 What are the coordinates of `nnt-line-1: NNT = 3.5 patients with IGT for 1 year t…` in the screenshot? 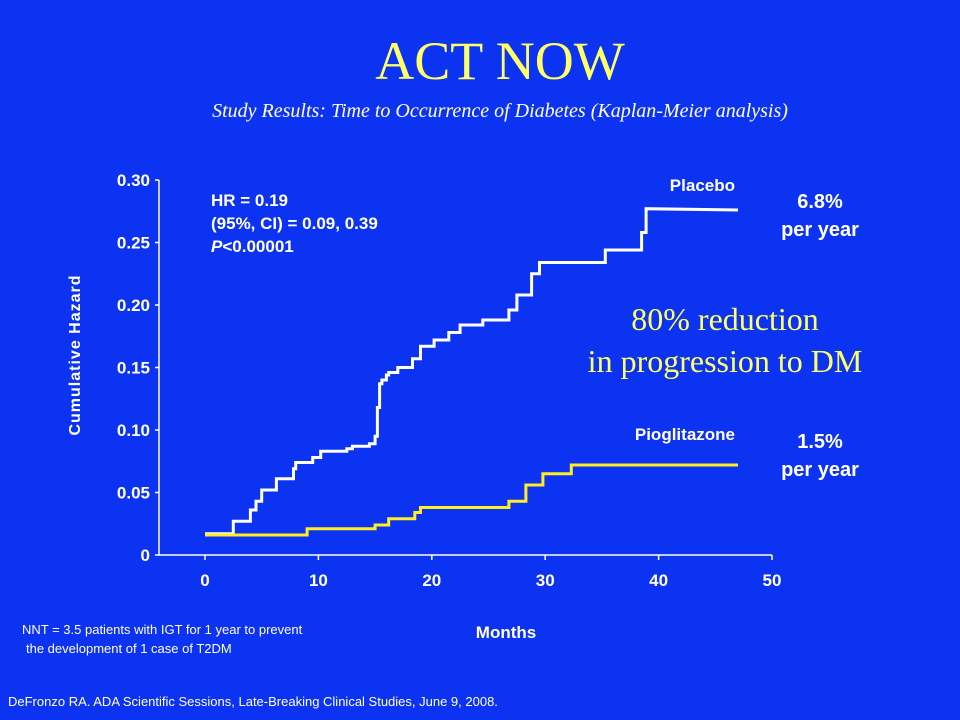 It's located at (162, 629).